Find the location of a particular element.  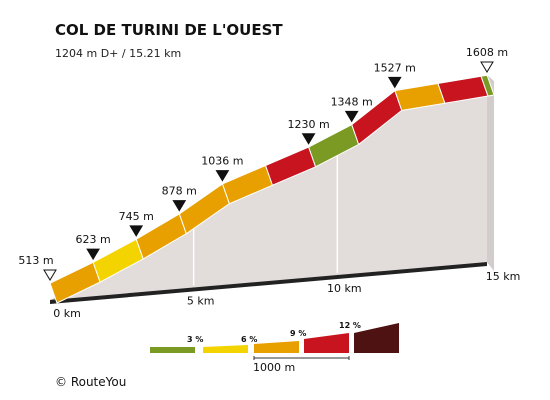

distance-tick-label: 15 km is located at coordinates (503, 276).